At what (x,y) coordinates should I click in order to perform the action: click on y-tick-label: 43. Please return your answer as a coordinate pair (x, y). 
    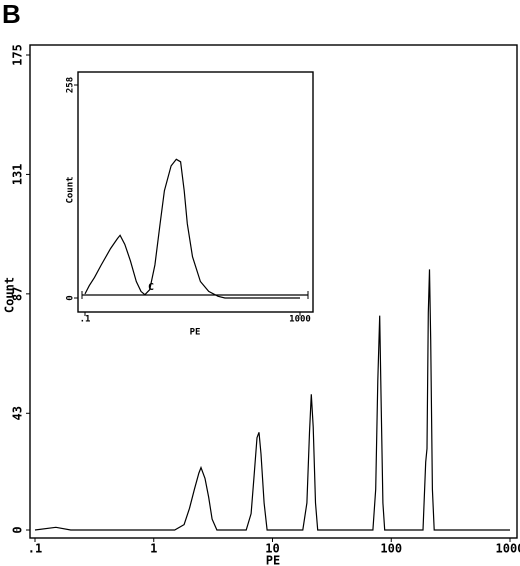
    Looking at the image, I should click on (18, 413).